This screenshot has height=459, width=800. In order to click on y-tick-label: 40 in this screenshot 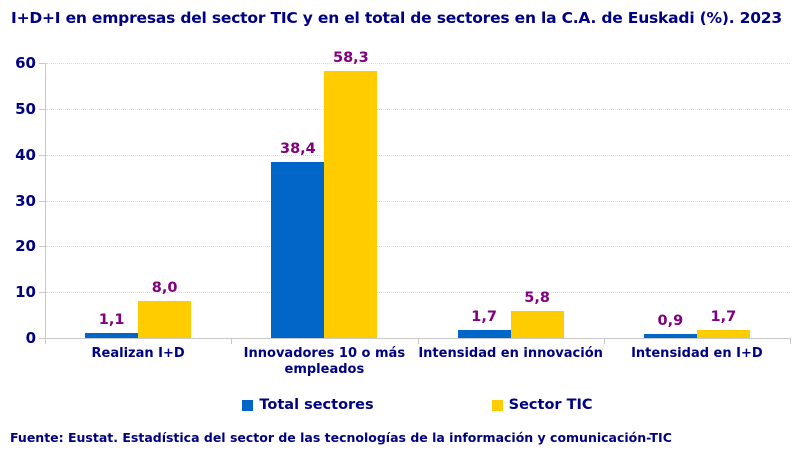, I will do `click(25, 154)`.